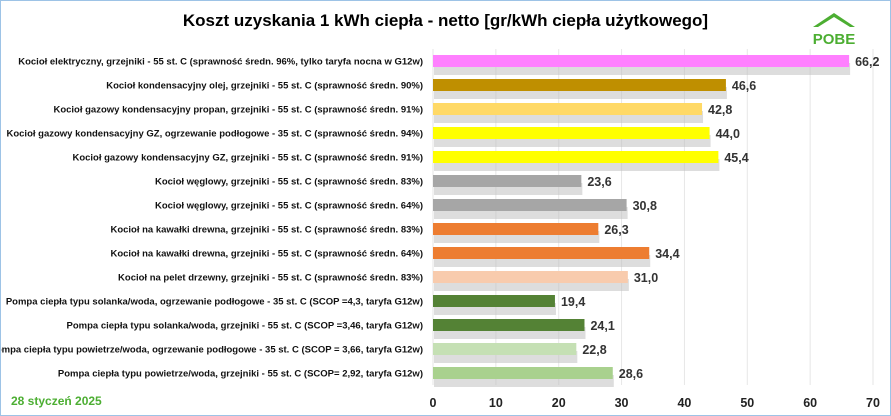 Image resolution: width=891 pixels, height=416 pixels. What do you see at coordinates (616, 230) in the screenshot?
I see `value-label: 26,3` at bounding box center [616, 230].